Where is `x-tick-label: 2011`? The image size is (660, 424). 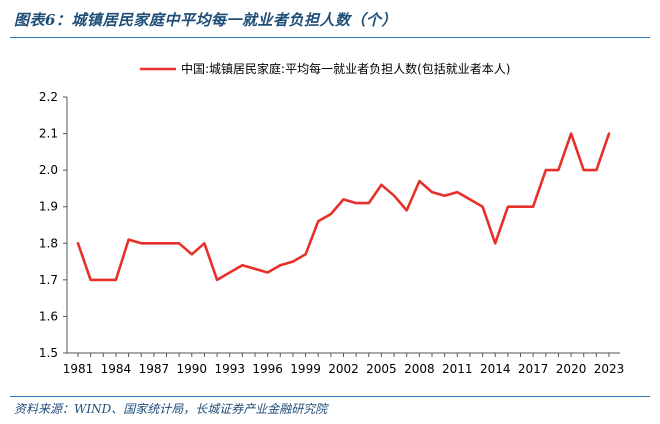
x-tick-label: 2011 is located at coordinates (457, 369).